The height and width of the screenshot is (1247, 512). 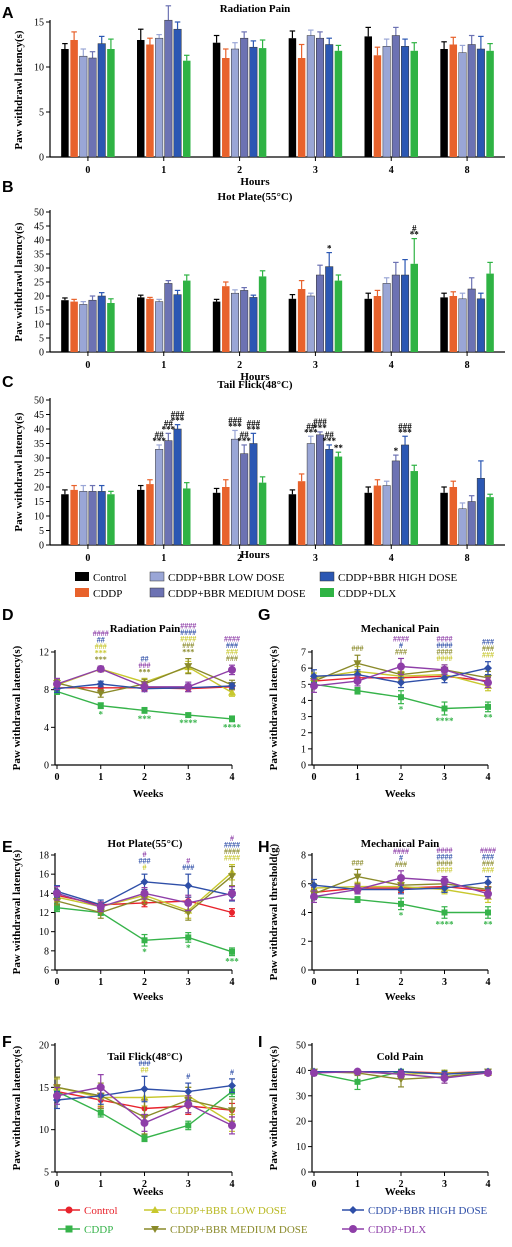 I want to click on chart-f-ytick-label: 20, so click(x=44, y=1046).